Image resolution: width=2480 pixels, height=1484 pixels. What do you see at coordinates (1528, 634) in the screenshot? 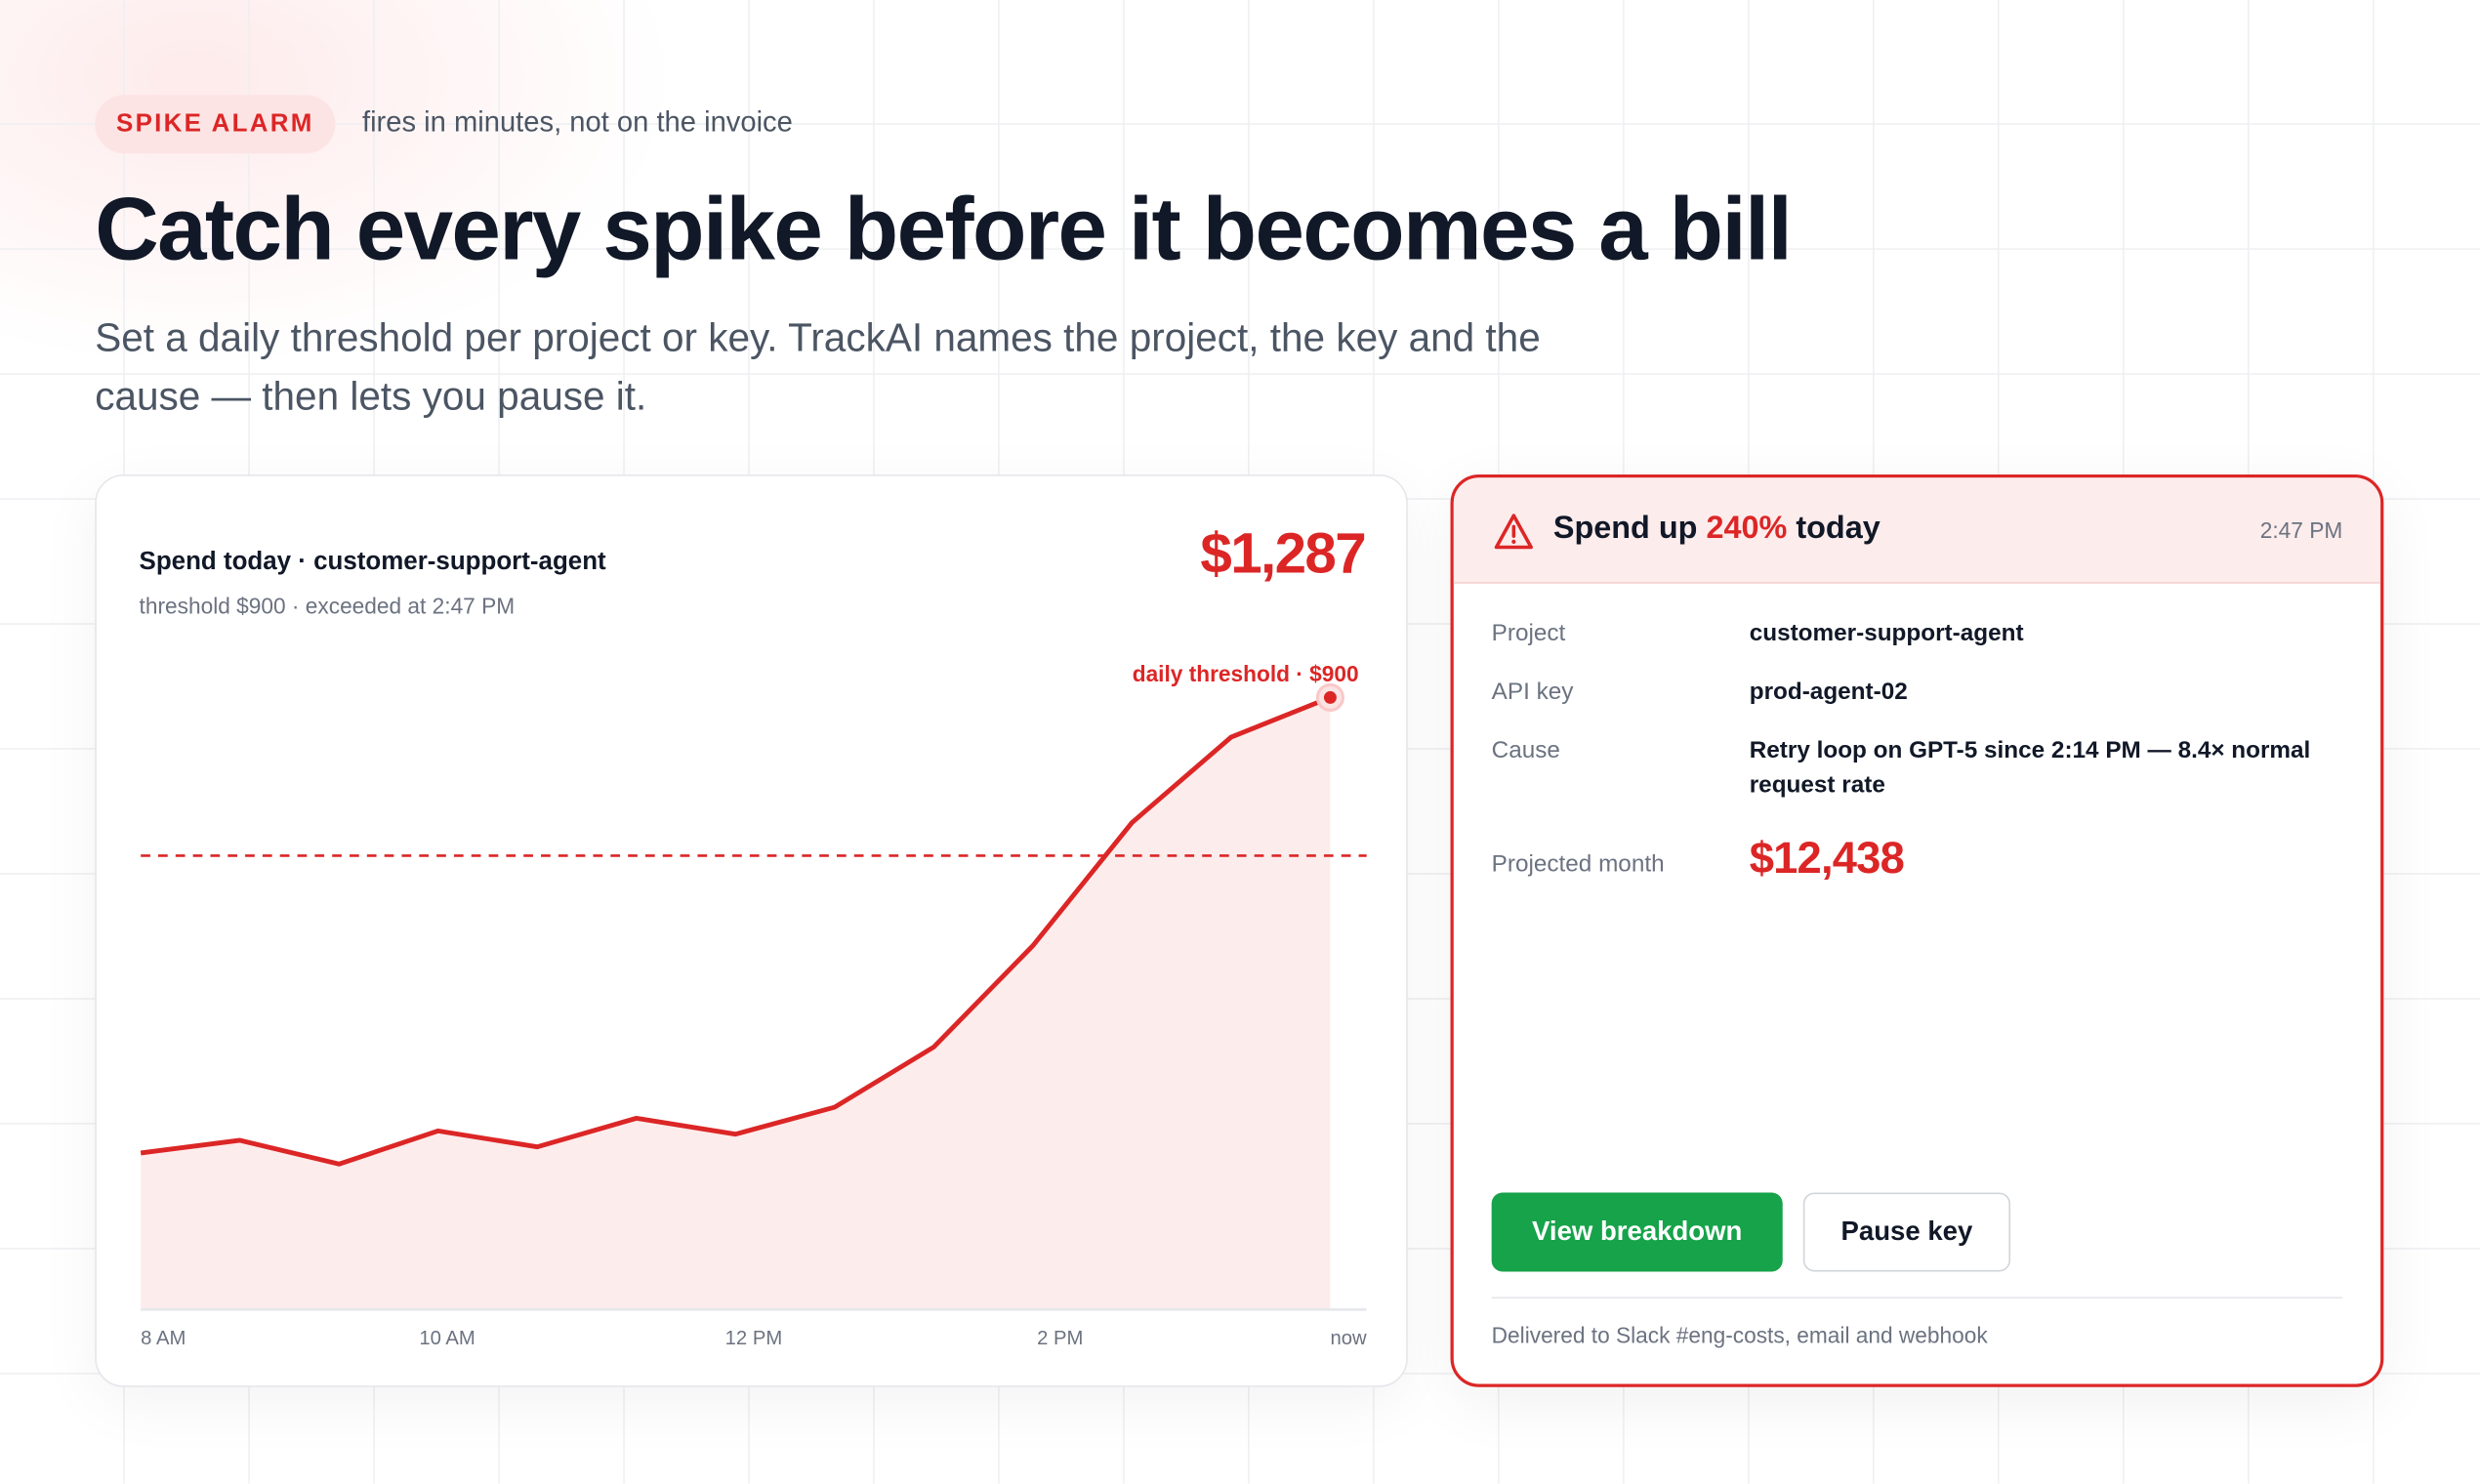
I see `row-label: Project` at bounding box center [1528, 634].